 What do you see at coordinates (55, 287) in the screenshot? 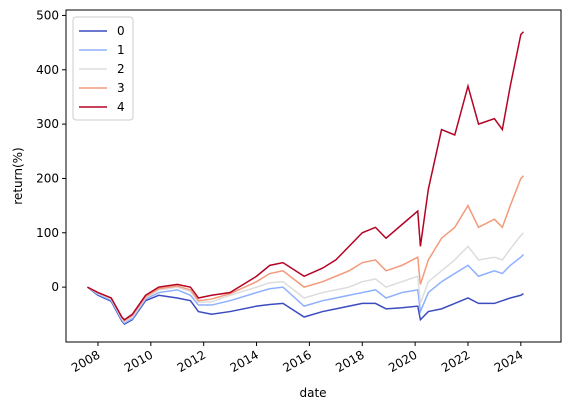
I see `y-tick-label: 0` at bounding box center [55, 287].